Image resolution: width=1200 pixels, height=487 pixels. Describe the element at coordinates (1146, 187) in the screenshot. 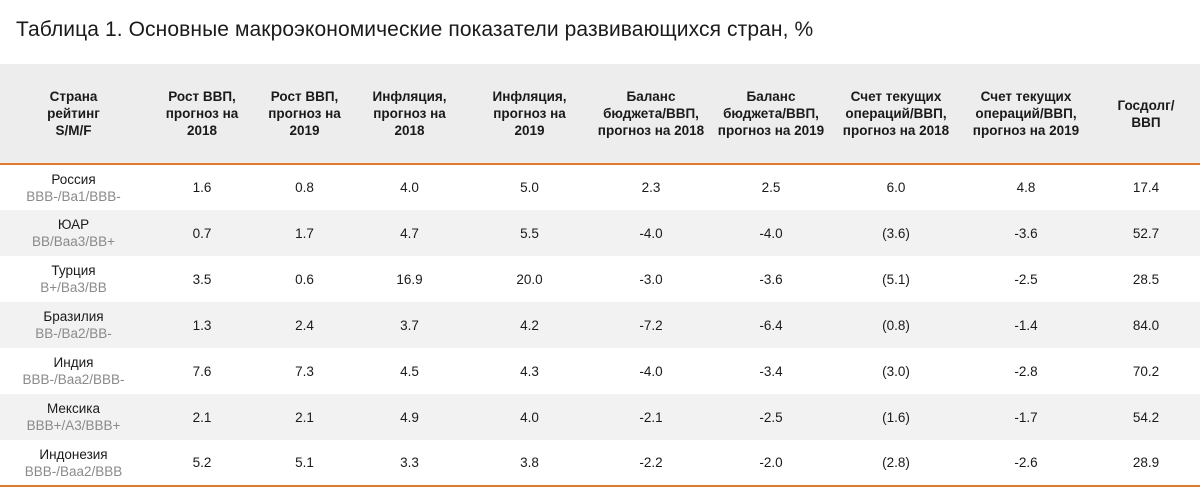

I see `gov-debt-cell: 17.4` at that location.